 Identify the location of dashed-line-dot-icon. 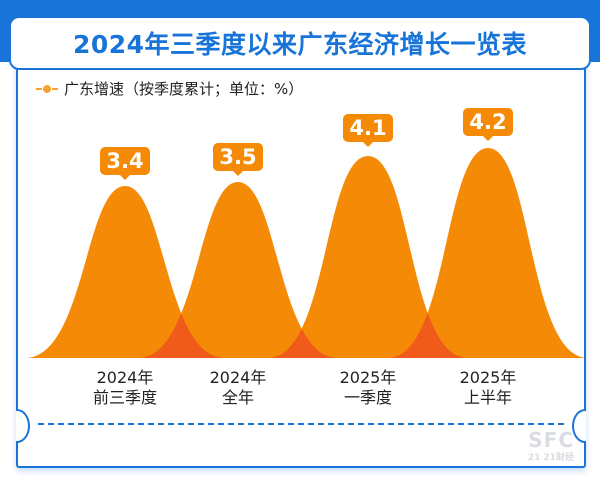
(47, 89).